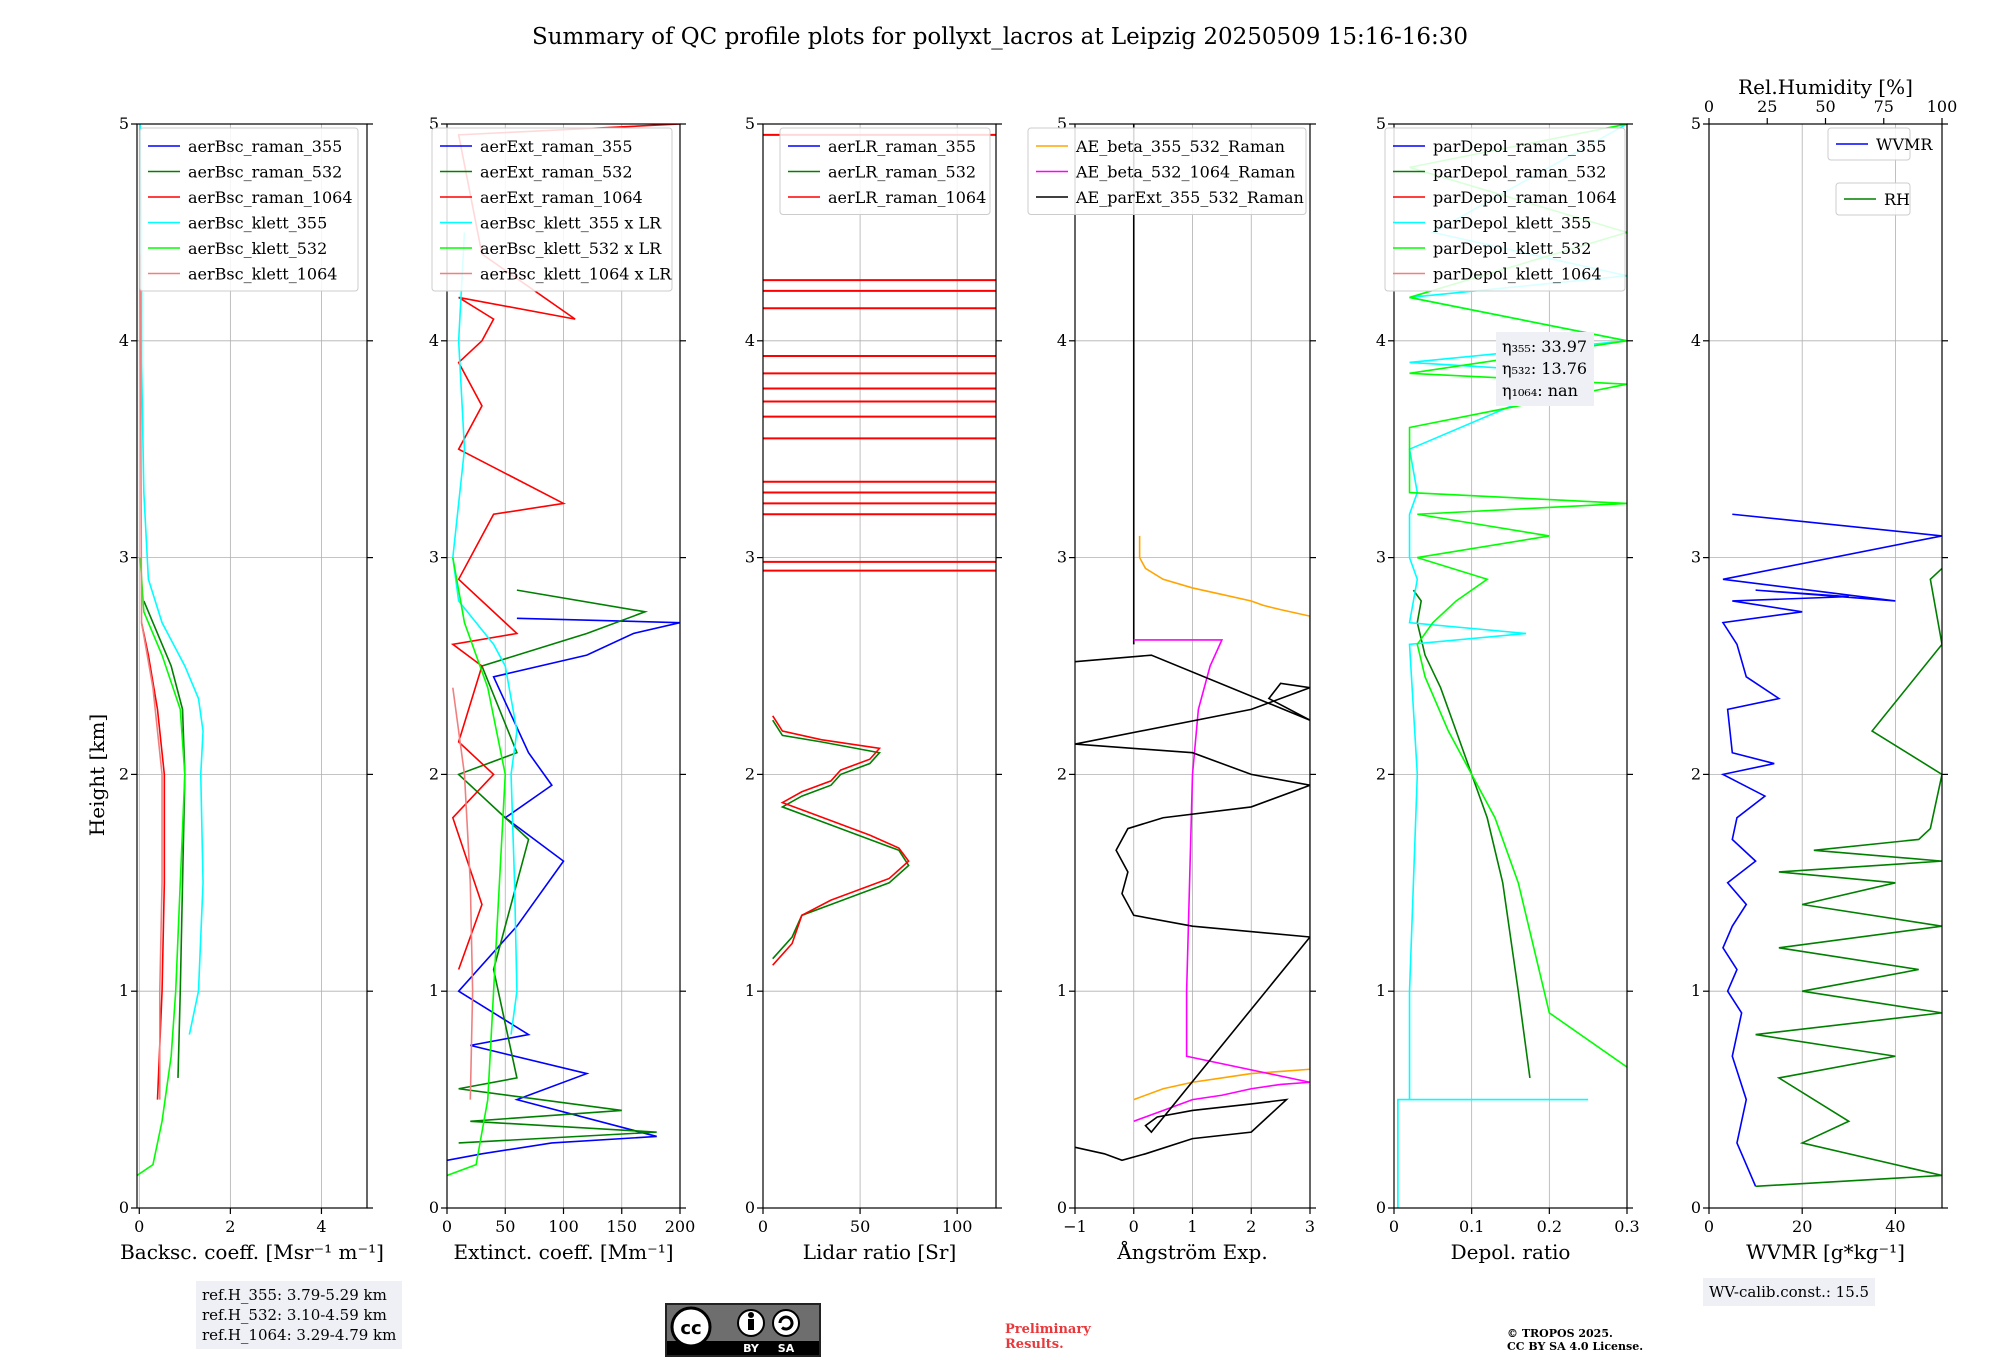 The height and width of the screenshot is (1360, 2000). I want to click on x2-tick-label: 75, so click(1884, 106).